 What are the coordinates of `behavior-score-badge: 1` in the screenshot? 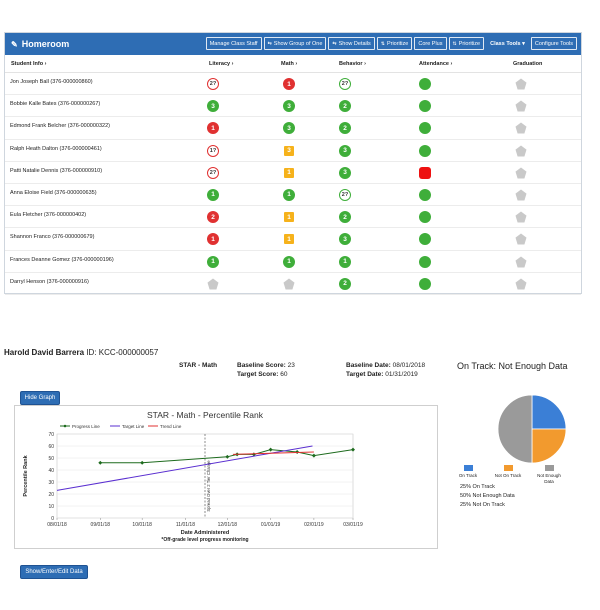 It's located at (345, 261).